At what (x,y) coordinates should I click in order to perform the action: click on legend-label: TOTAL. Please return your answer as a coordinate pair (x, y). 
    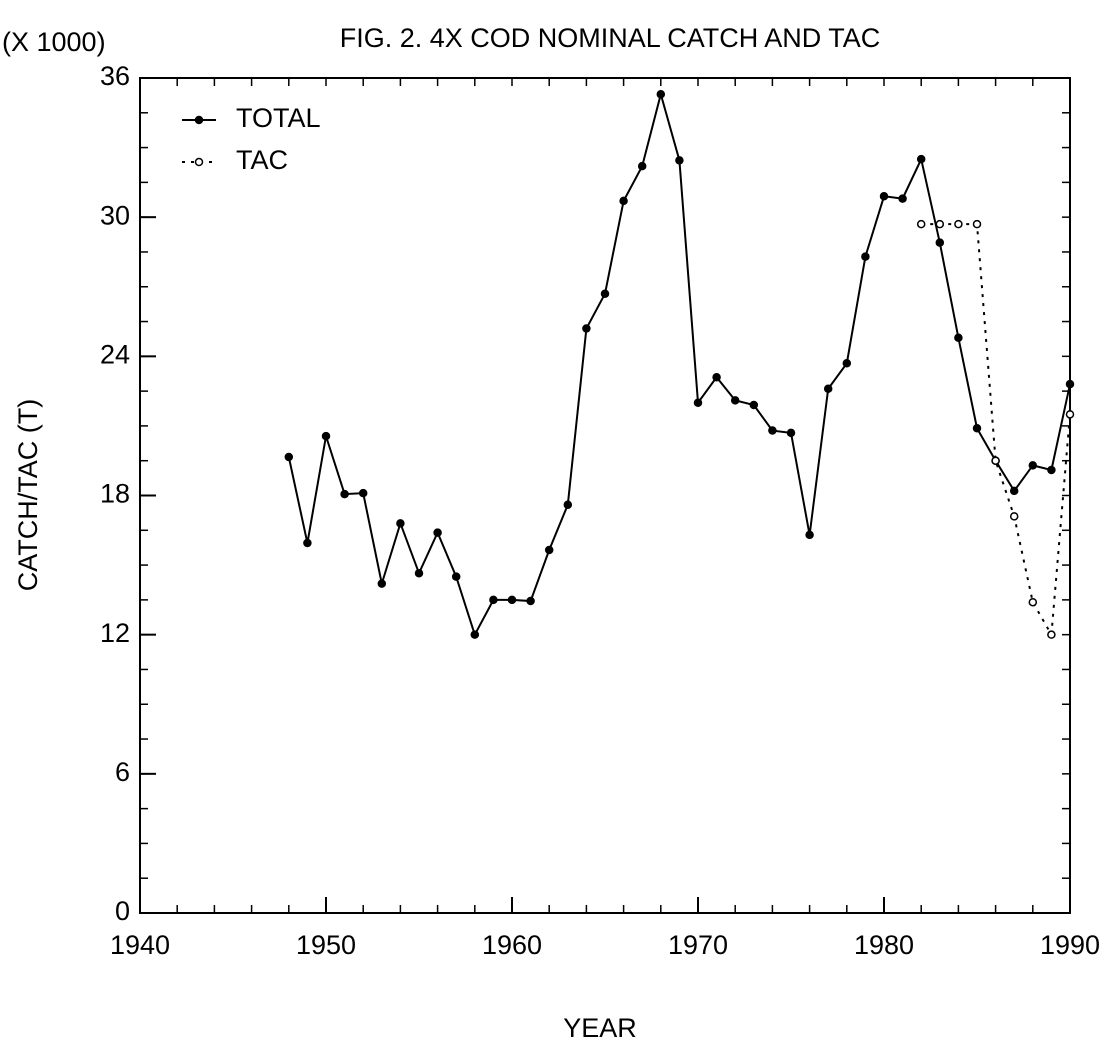
    Looking at the image, I should click on (278, 118).